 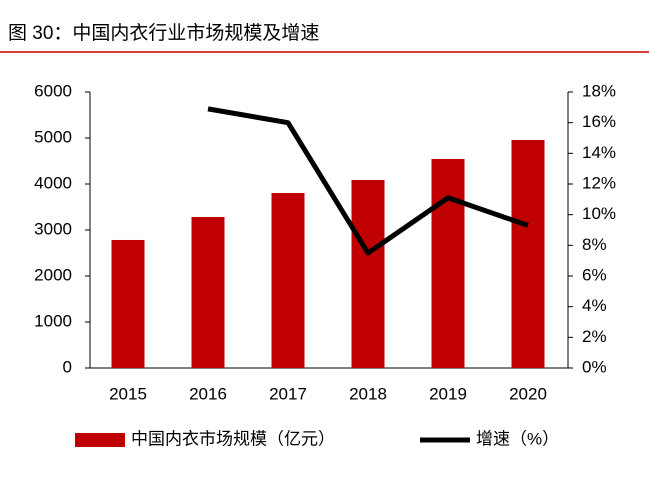 What do you see at coordinates (599, 152) in the screenshot?
I see `y2-tick-label: 14%` at bounding box center [599, 152].